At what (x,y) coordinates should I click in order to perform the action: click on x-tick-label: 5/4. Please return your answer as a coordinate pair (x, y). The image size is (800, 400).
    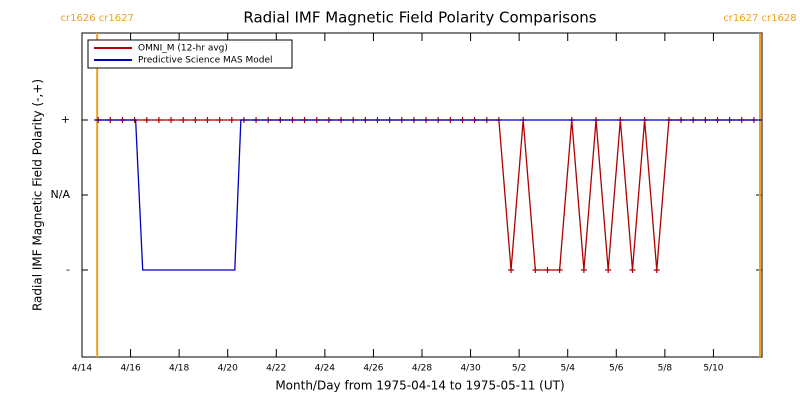
    Looking at the image, I should click on (567, 369).